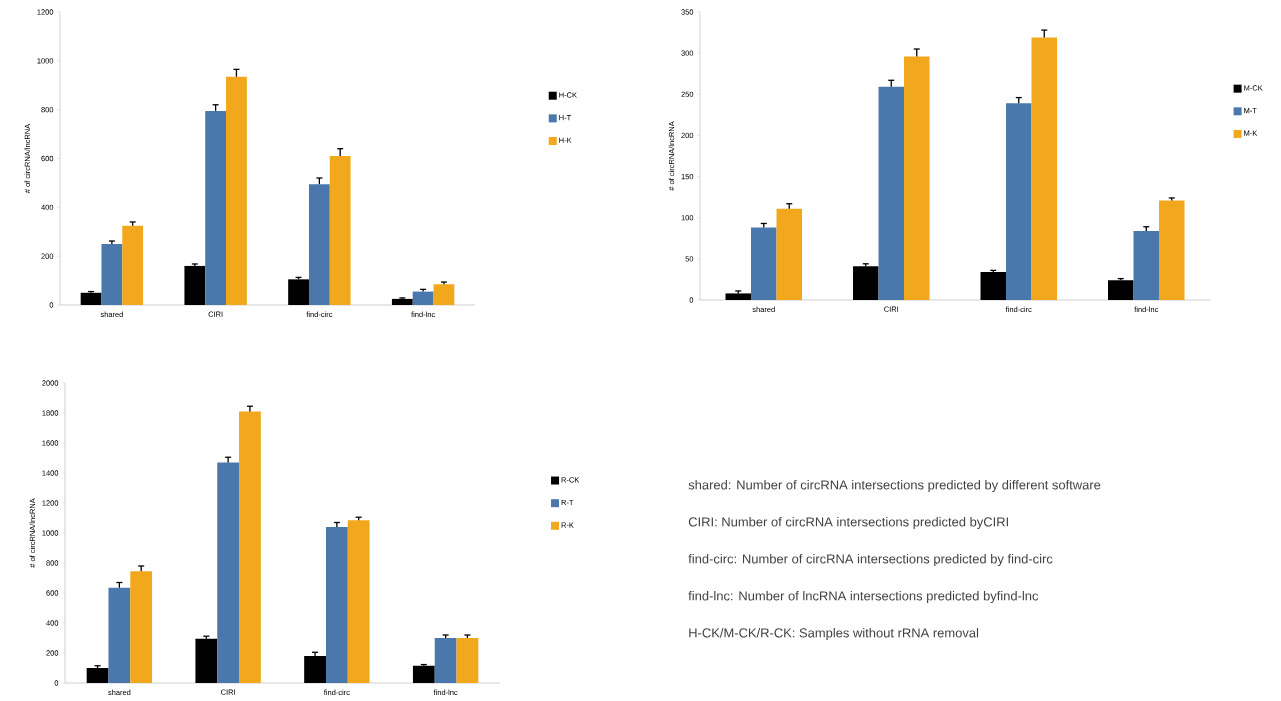 This screenshot has width=1281, height=701. I want to click on text: CIRI: Number of circRNA intersections predicted byCIRI, so click(848, 523).